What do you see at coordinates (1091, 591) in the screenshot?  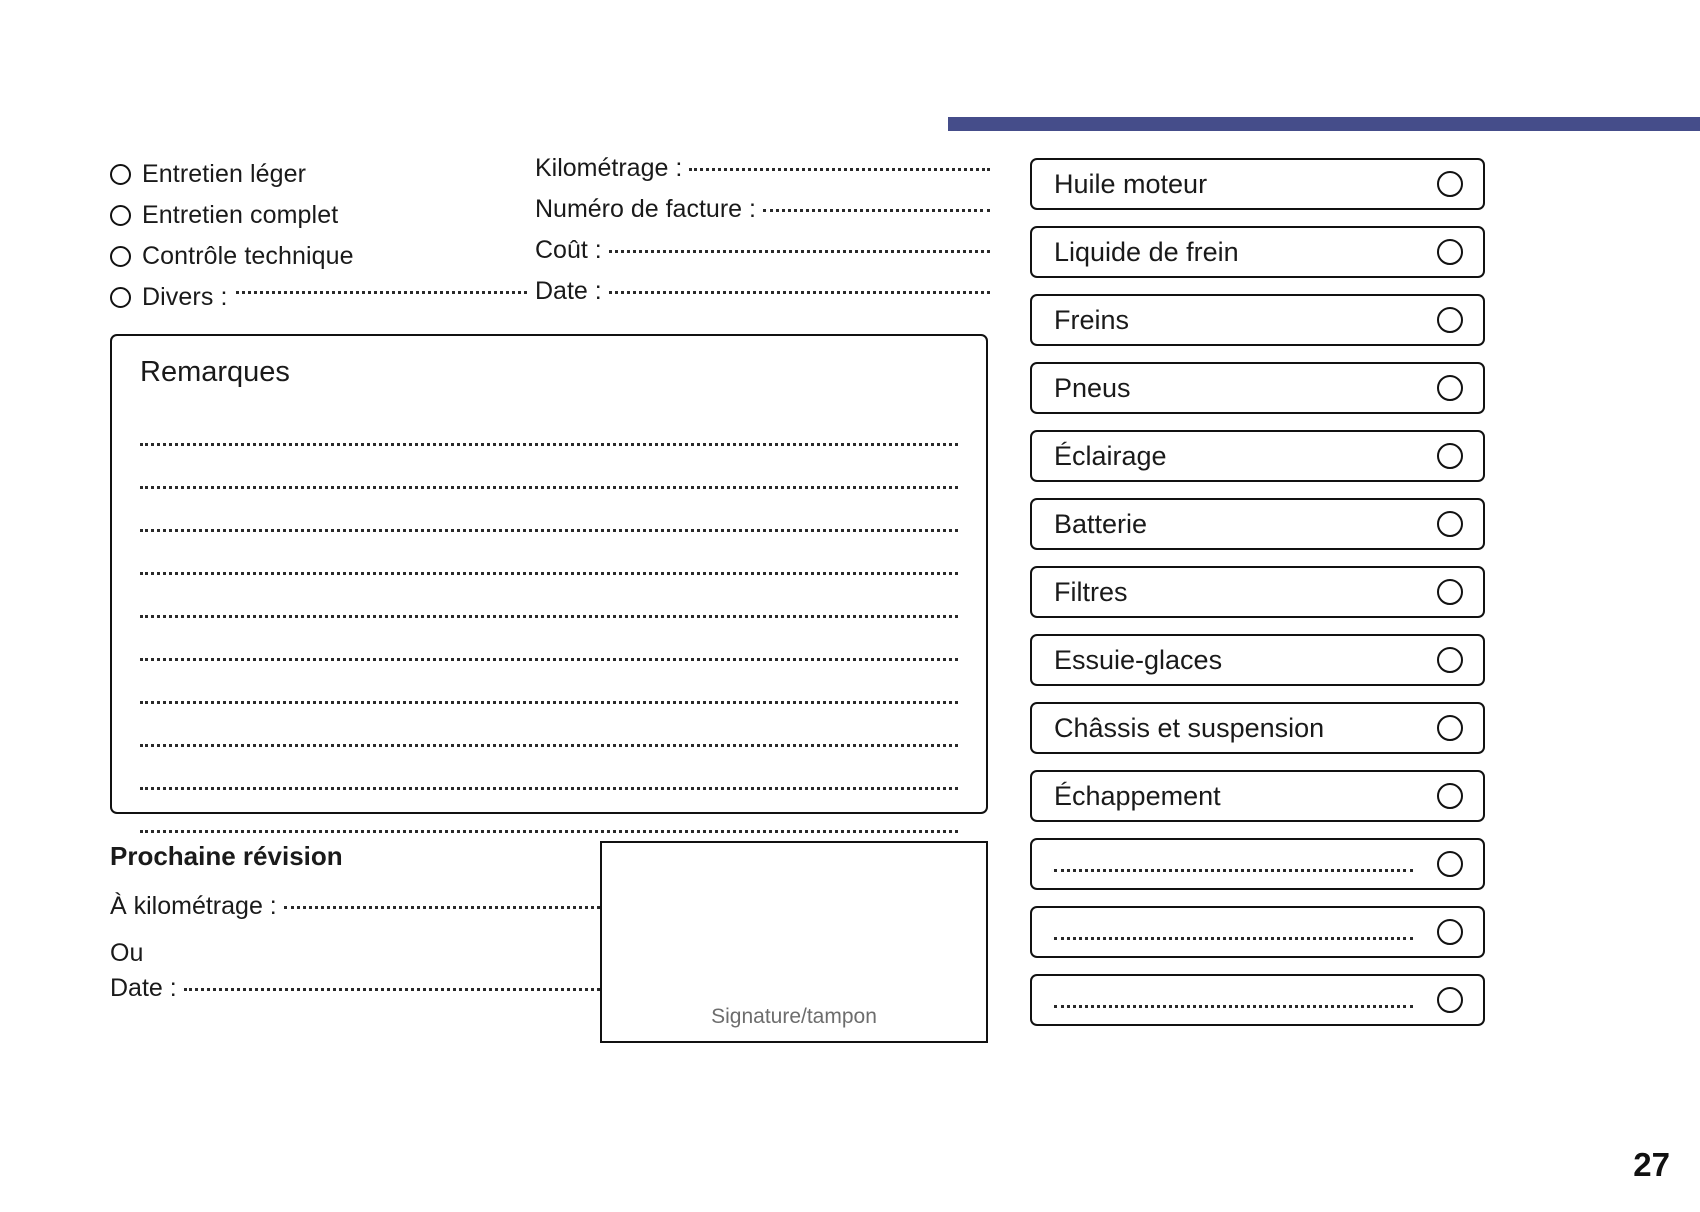 I see `checklist-item-label: Filtres` at bounding box center [1091, 591].